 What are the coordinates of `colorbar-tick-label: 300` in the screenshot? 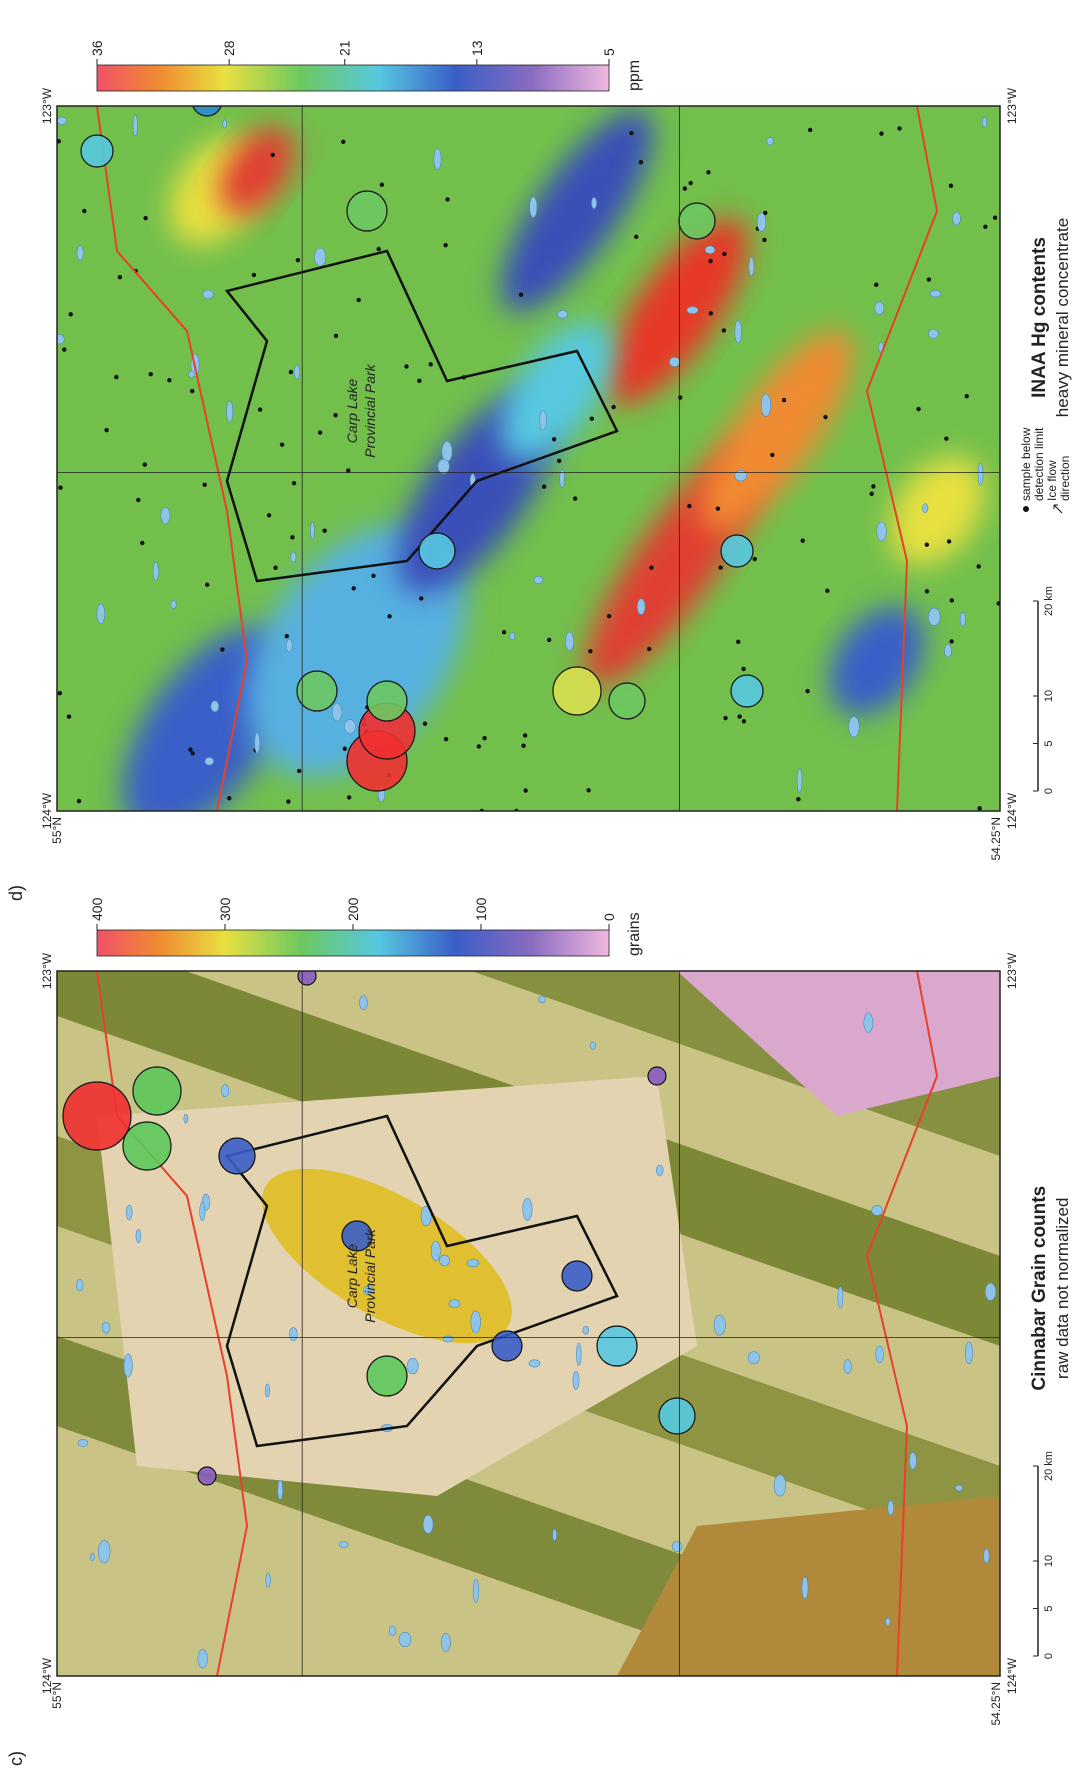 It's located at (225, 909).